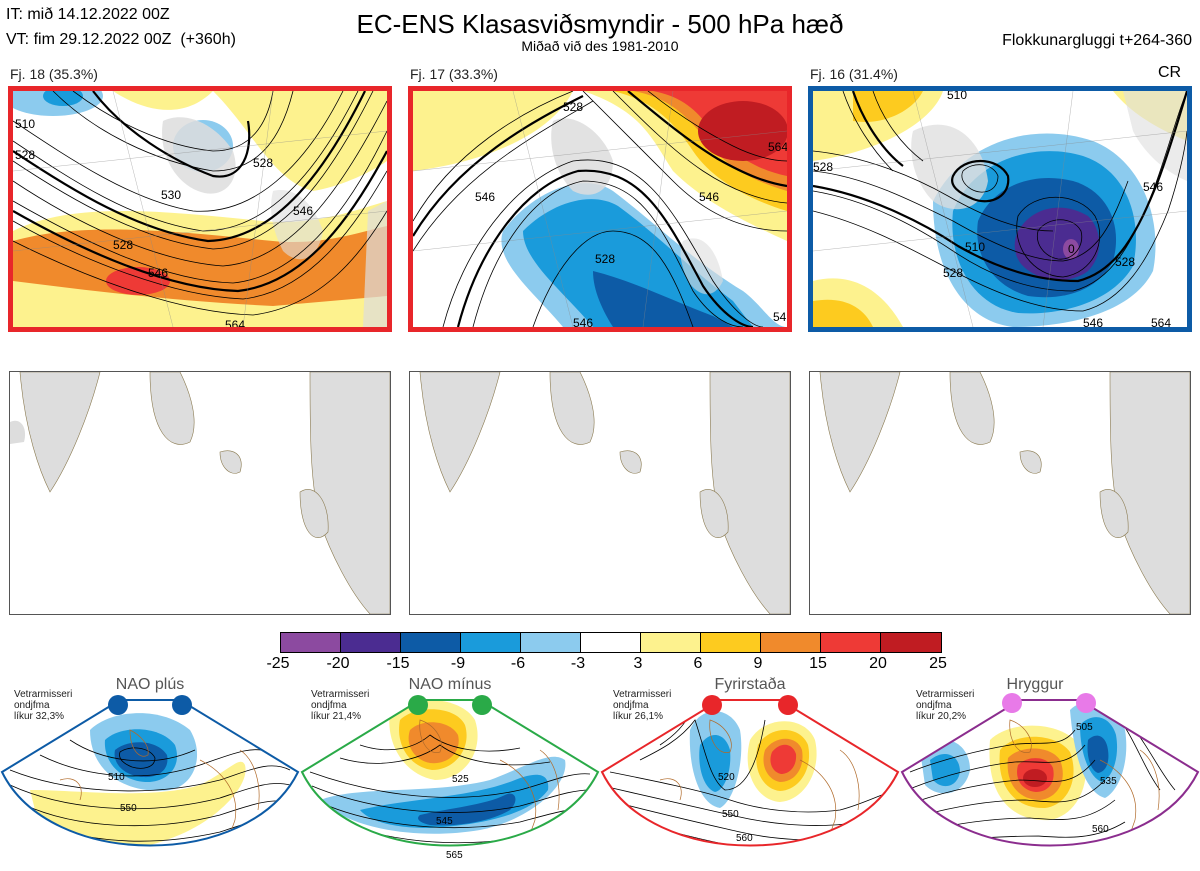  Describe the element at coordinates (600, 46) in the screenshot. I see `page-subtitle: Miðað við des 1981-2010` at that location.